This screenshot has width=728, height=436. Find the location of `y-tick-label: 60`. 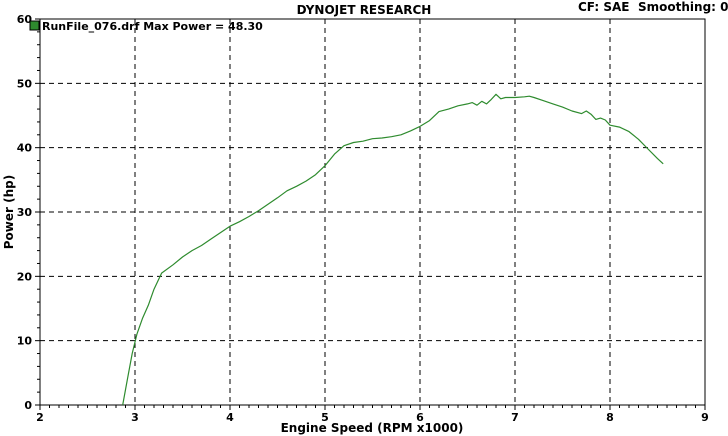

y-tick-label: 60 is located at coordinates (25, 19).